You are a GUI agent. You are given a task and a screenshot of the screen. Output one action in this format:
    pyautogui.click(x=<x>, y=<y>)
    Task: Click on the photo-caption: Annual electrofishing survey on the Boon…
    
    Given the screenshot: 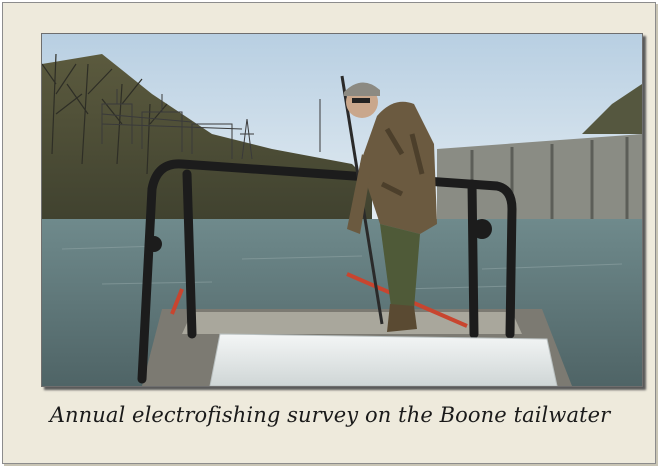 What is the action you would take?
    pyautogui.click(x=330, y=415)
    